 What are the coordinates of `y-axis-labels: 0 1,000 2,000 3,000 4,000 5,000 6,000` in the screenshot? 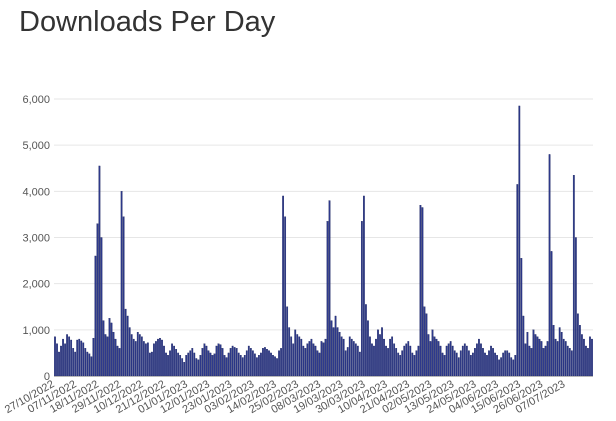 It's located at (36, 238).